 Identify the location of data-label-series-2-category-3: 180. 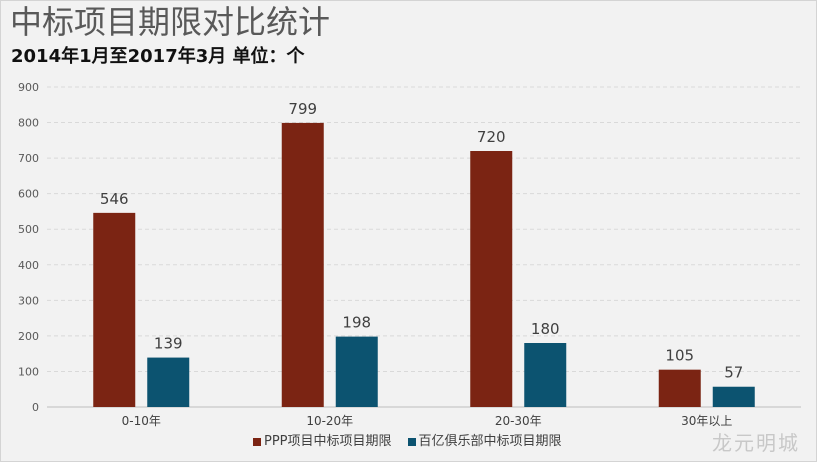
(545, 329).